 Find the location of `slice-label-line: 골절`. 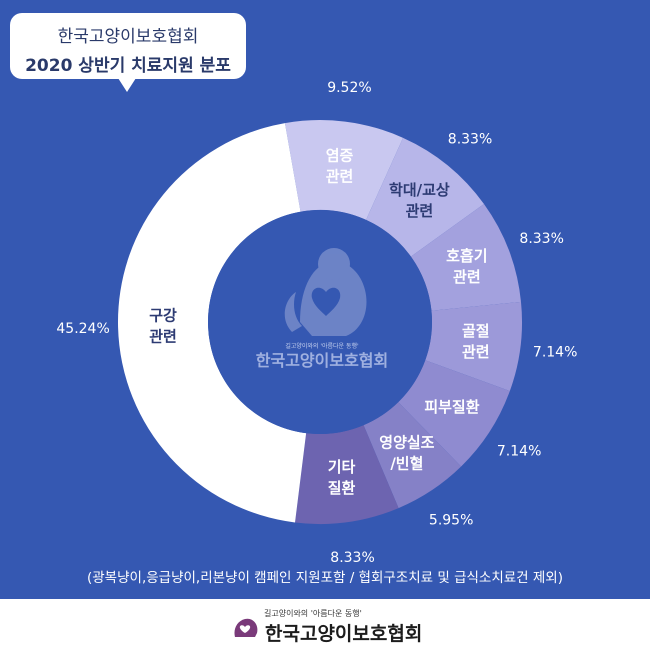

slice-label-line: 골절 is located at coordinates (476, 331).